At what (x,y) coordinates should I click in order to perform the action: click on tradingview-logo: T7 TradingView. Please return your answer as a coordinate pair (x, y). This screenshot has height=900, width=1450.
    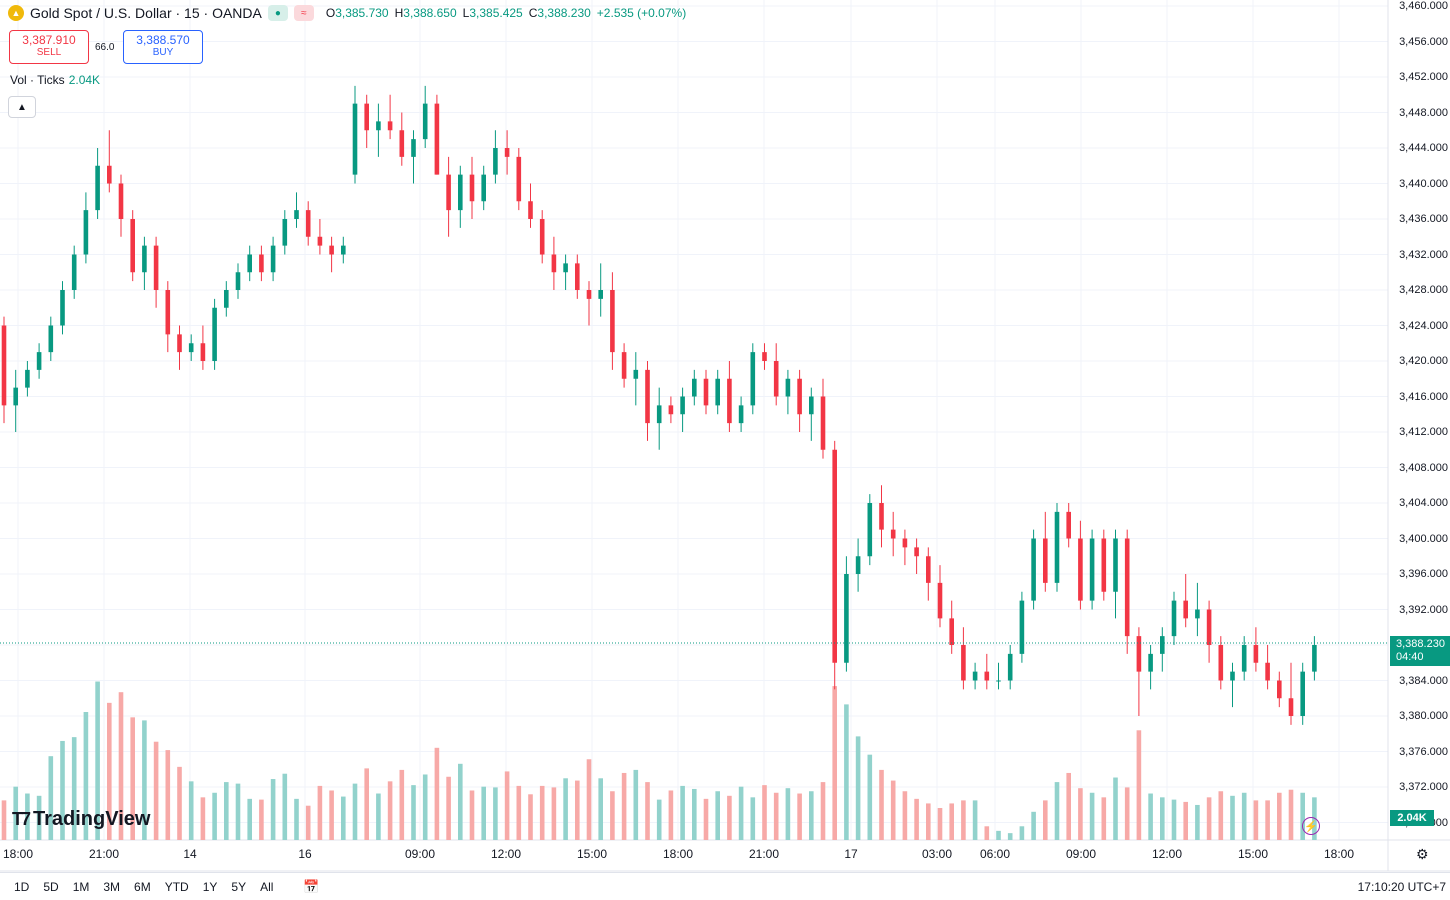
    Looking at the image, I should click on (81, 819).